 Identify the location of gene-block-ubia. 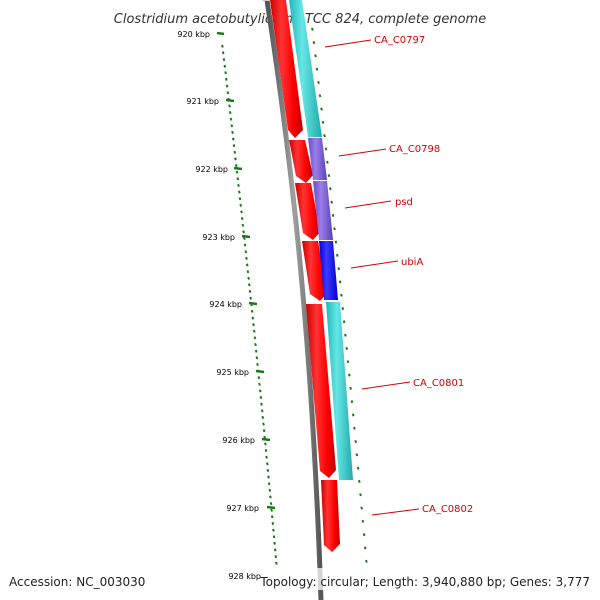
(328, 270).